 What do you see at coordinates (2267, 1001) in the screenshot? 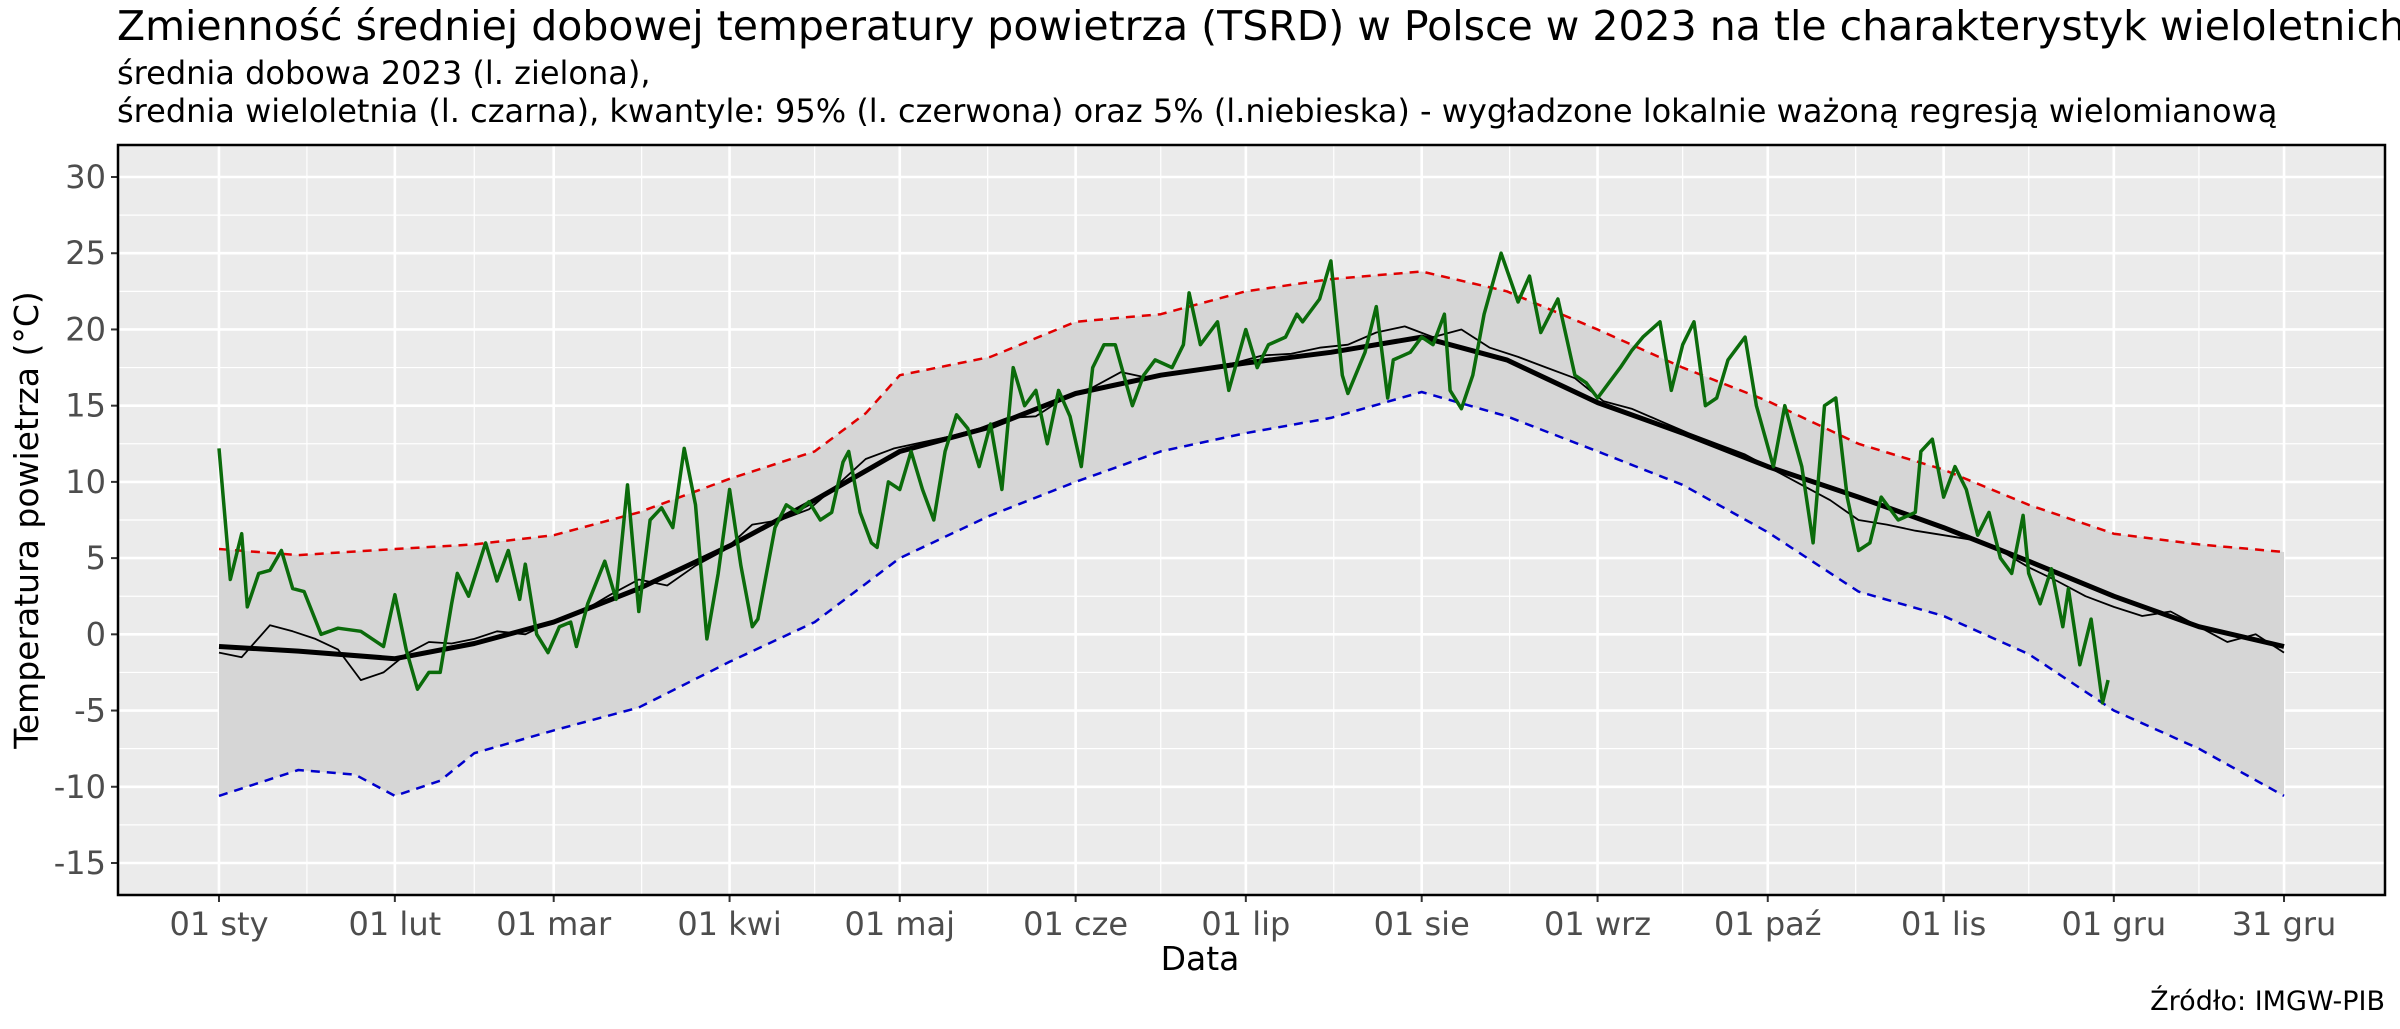
I see `caption: Źródło: IMGW-PIB` at bounding box center [2267, 1001].